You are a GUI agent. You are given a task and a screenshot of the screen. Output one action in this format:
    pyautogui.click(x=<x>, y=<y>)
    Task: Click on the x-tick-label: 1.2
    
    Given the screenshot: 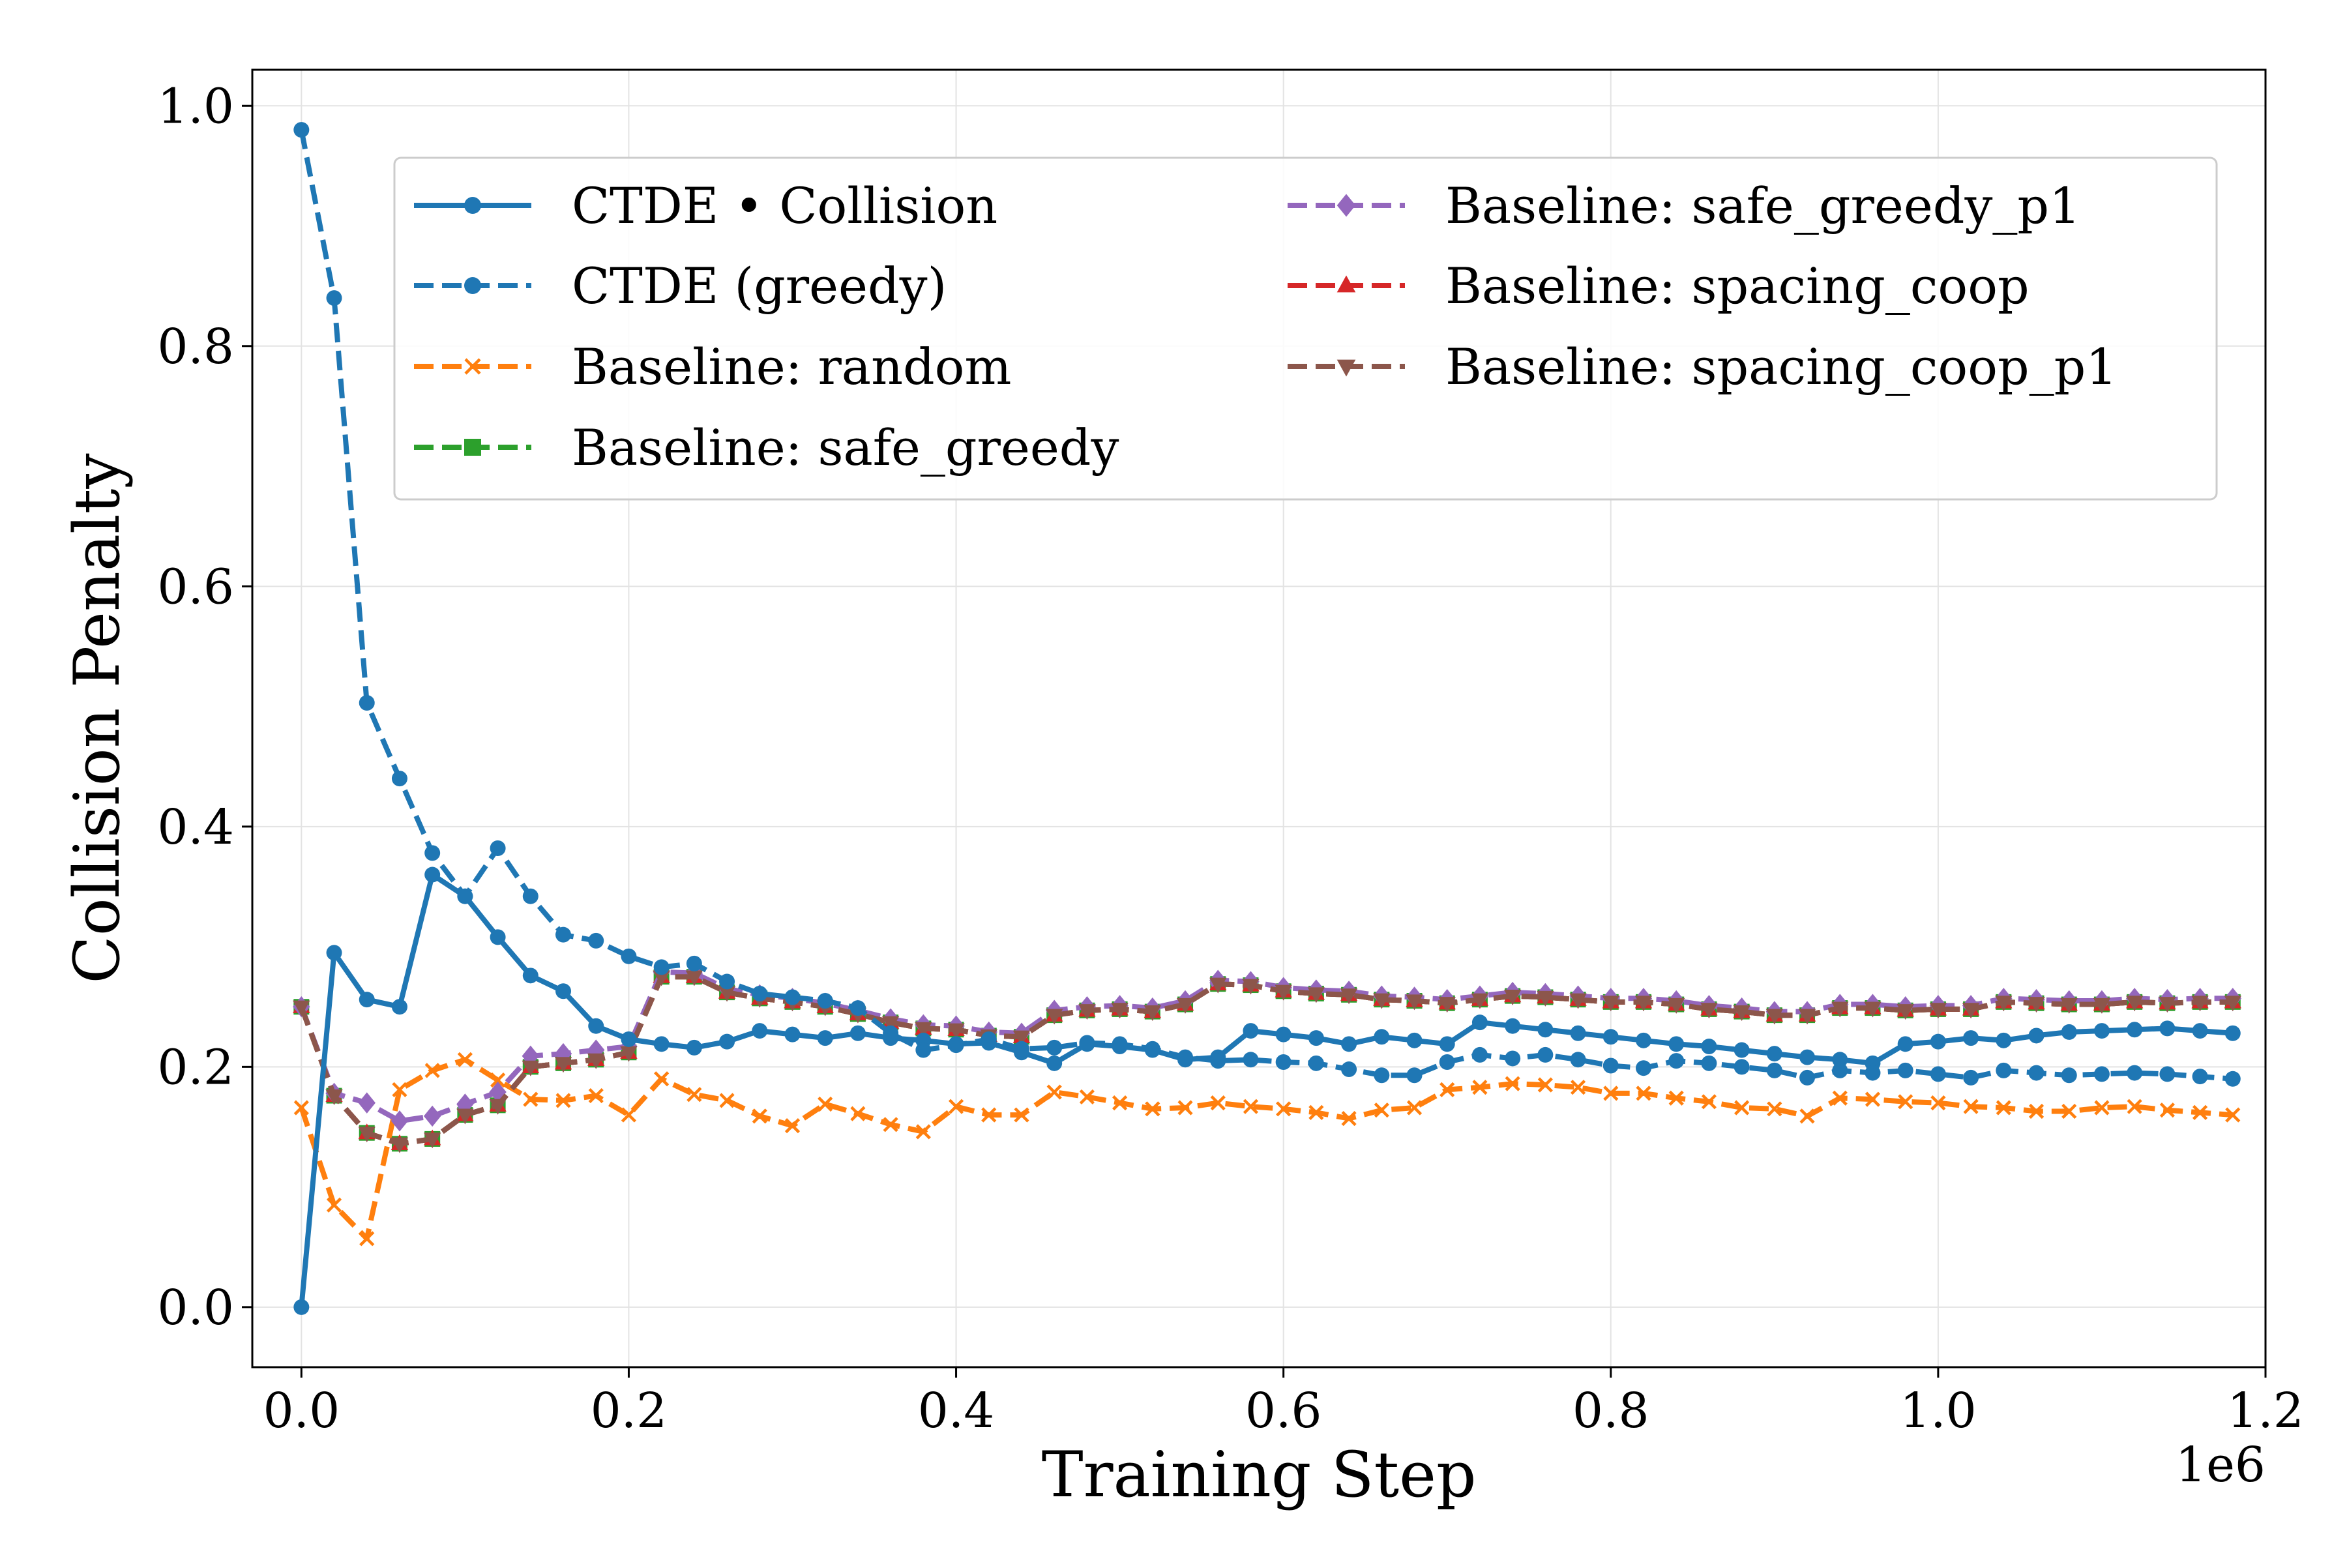 What is the action you would take?
    pyautogui.click(x=2265, y=1411)
    